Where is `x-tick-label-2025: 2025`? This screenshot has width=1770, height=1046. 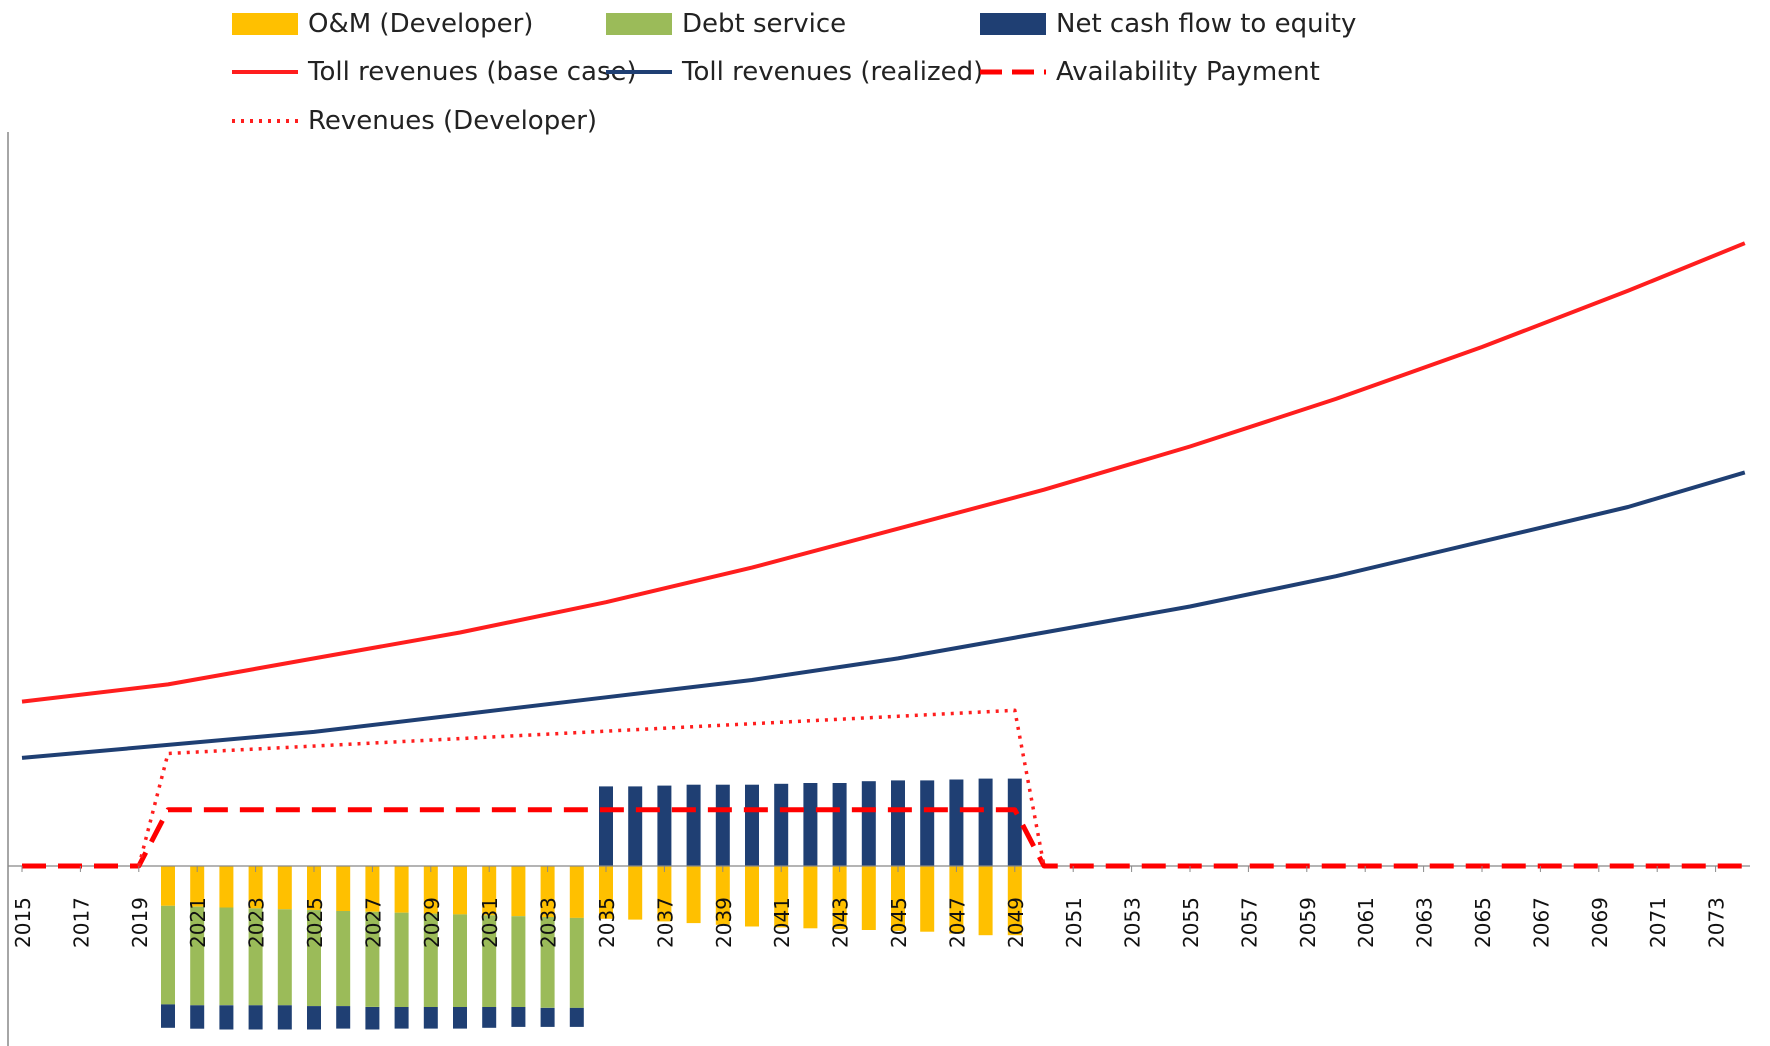 x-tick-label-2025: 2025 is located at coordinates (315, 922).